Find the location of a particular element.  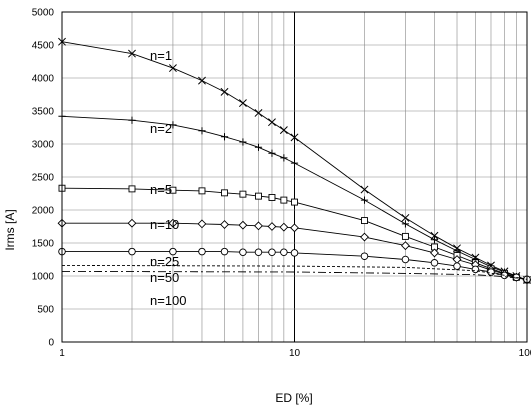

series-label: n=50 is located at coordinates (164, 277).